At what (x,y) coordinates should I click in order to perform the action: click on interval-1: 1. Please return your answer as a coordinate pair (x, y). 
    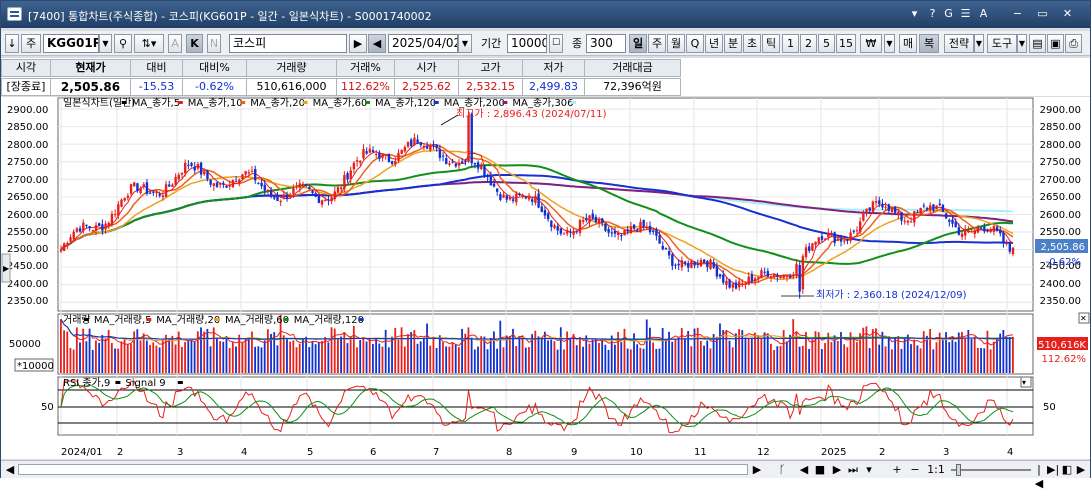
    Looking at the image, I should click on (790, 43).